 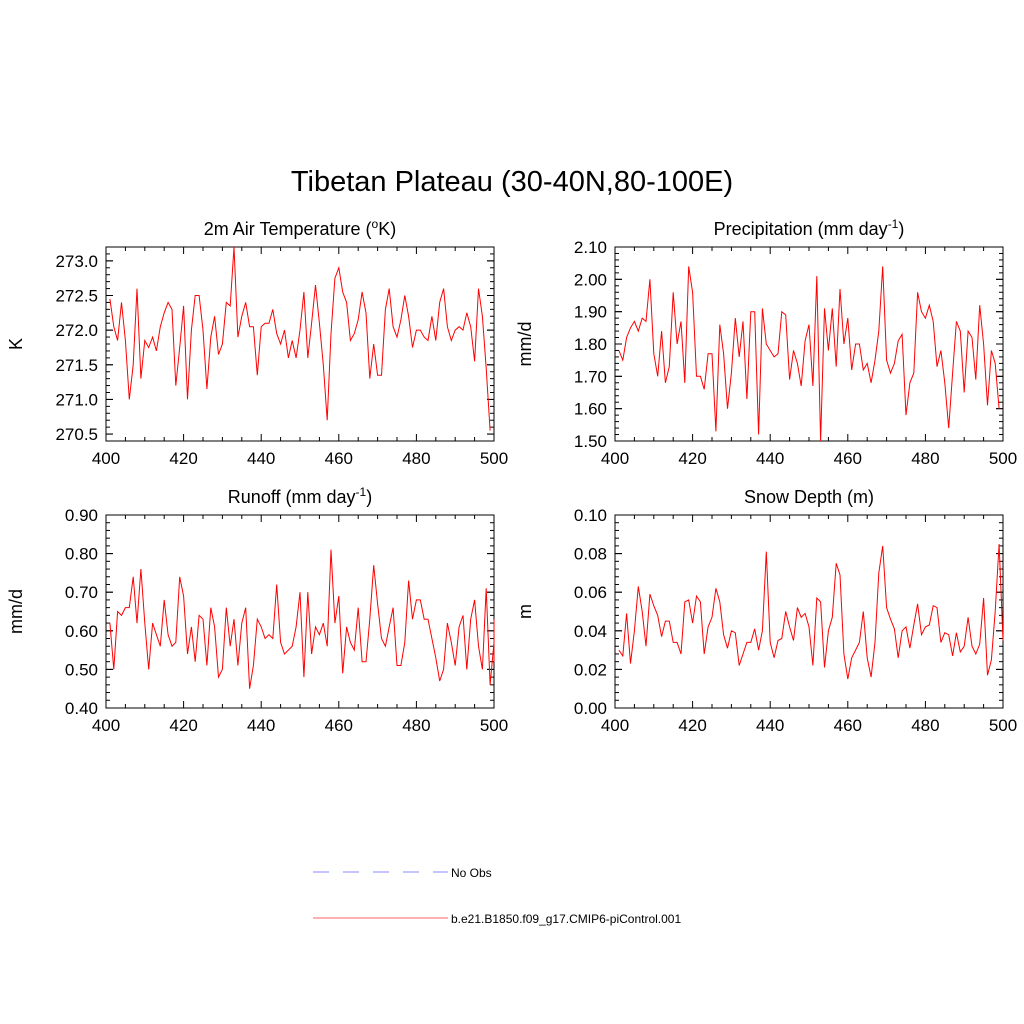 What do you see at coordinates (590, 312) in the screenshot?
I see `y-tick-label: 1.90` at bounding box center [590, 312].